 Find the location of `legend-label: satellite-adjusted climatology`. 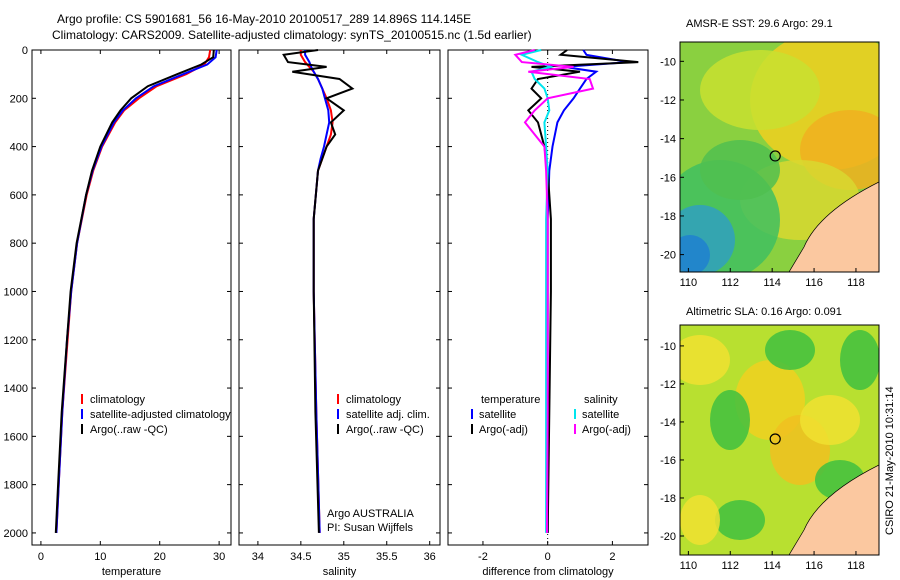

legend-label: satellite-adjusted climatology is located at coordinates (160, 415).